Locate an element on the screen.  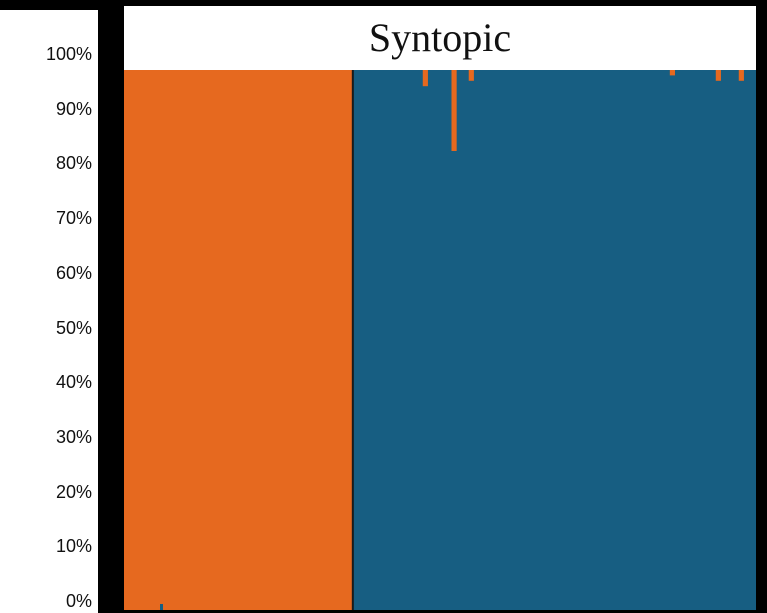
y-tick-label: 90% is located at coordinates (73, 108).